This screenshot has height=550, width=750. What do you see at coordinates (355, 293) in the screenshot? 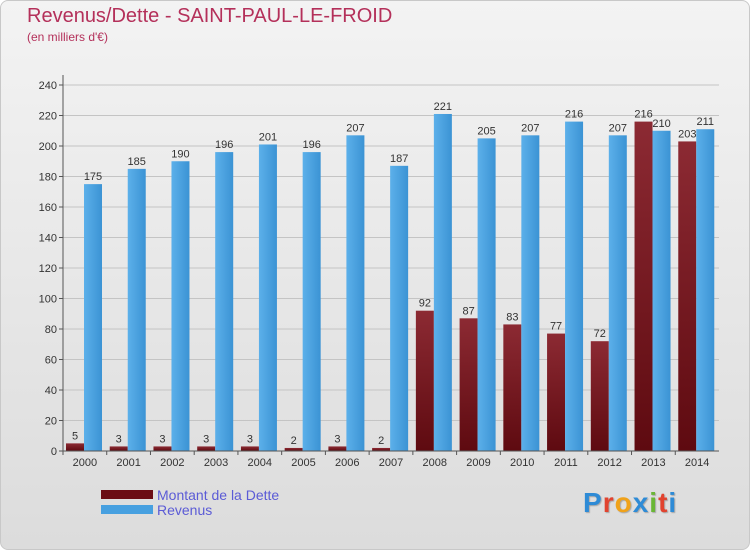
I see `bar-revenue-2006` at bounding box center [355, 293].